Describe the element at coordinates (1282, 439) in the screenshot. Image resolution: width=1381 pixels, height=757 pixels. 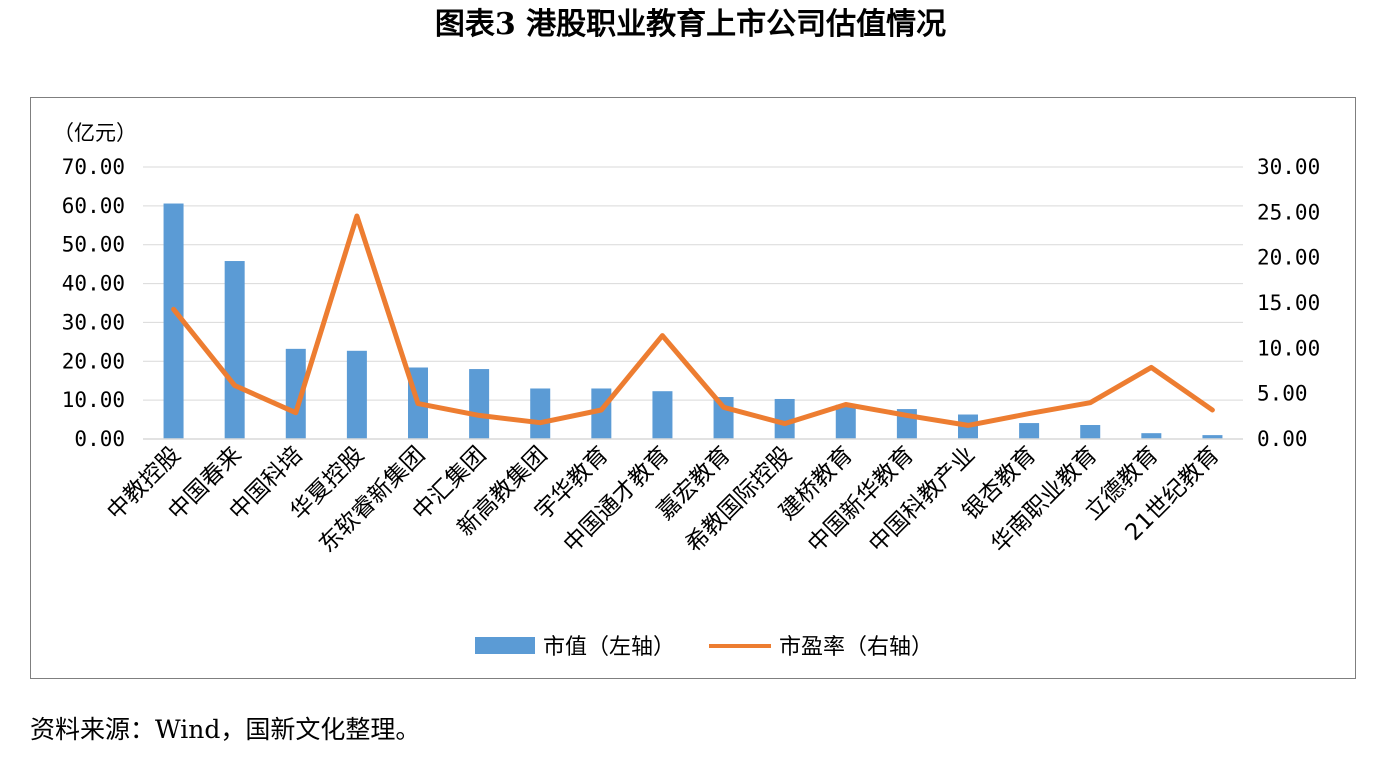
I see `y-right-tick-label: 0.00` at that location.